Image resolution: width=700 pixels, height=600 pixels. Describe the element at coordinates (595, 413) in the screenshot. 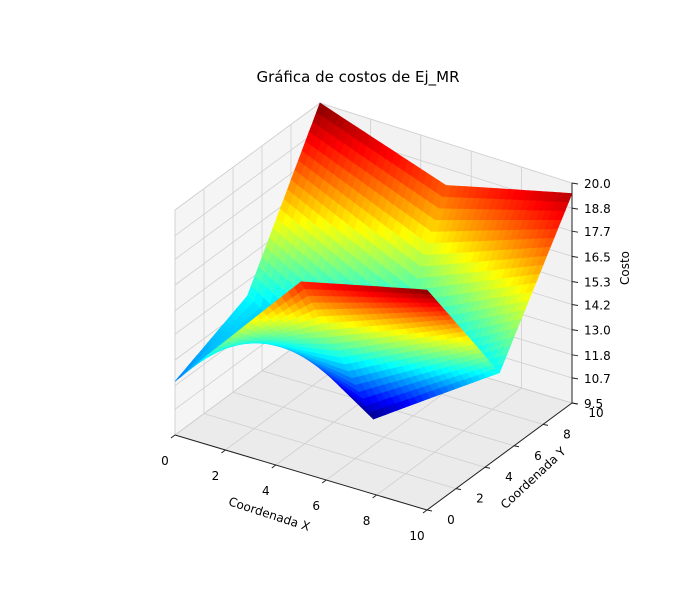

I see `y-tick-label: 10` at that location.